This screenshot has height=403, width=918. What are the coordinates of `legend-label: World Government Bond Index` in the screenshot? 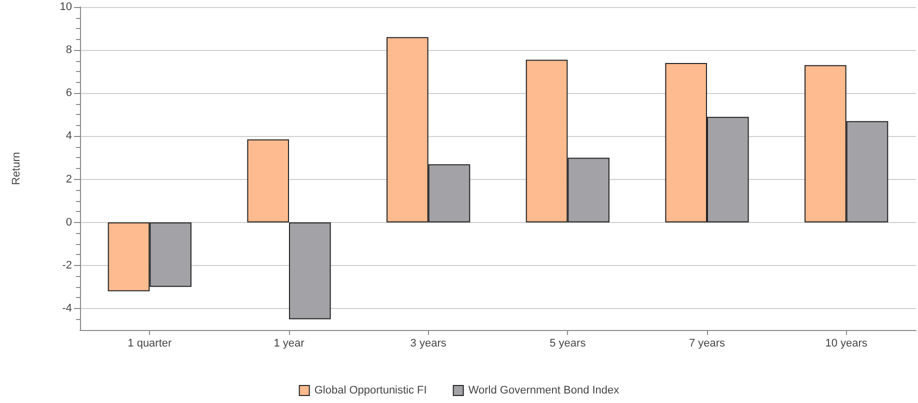 It's located at (544, 390).